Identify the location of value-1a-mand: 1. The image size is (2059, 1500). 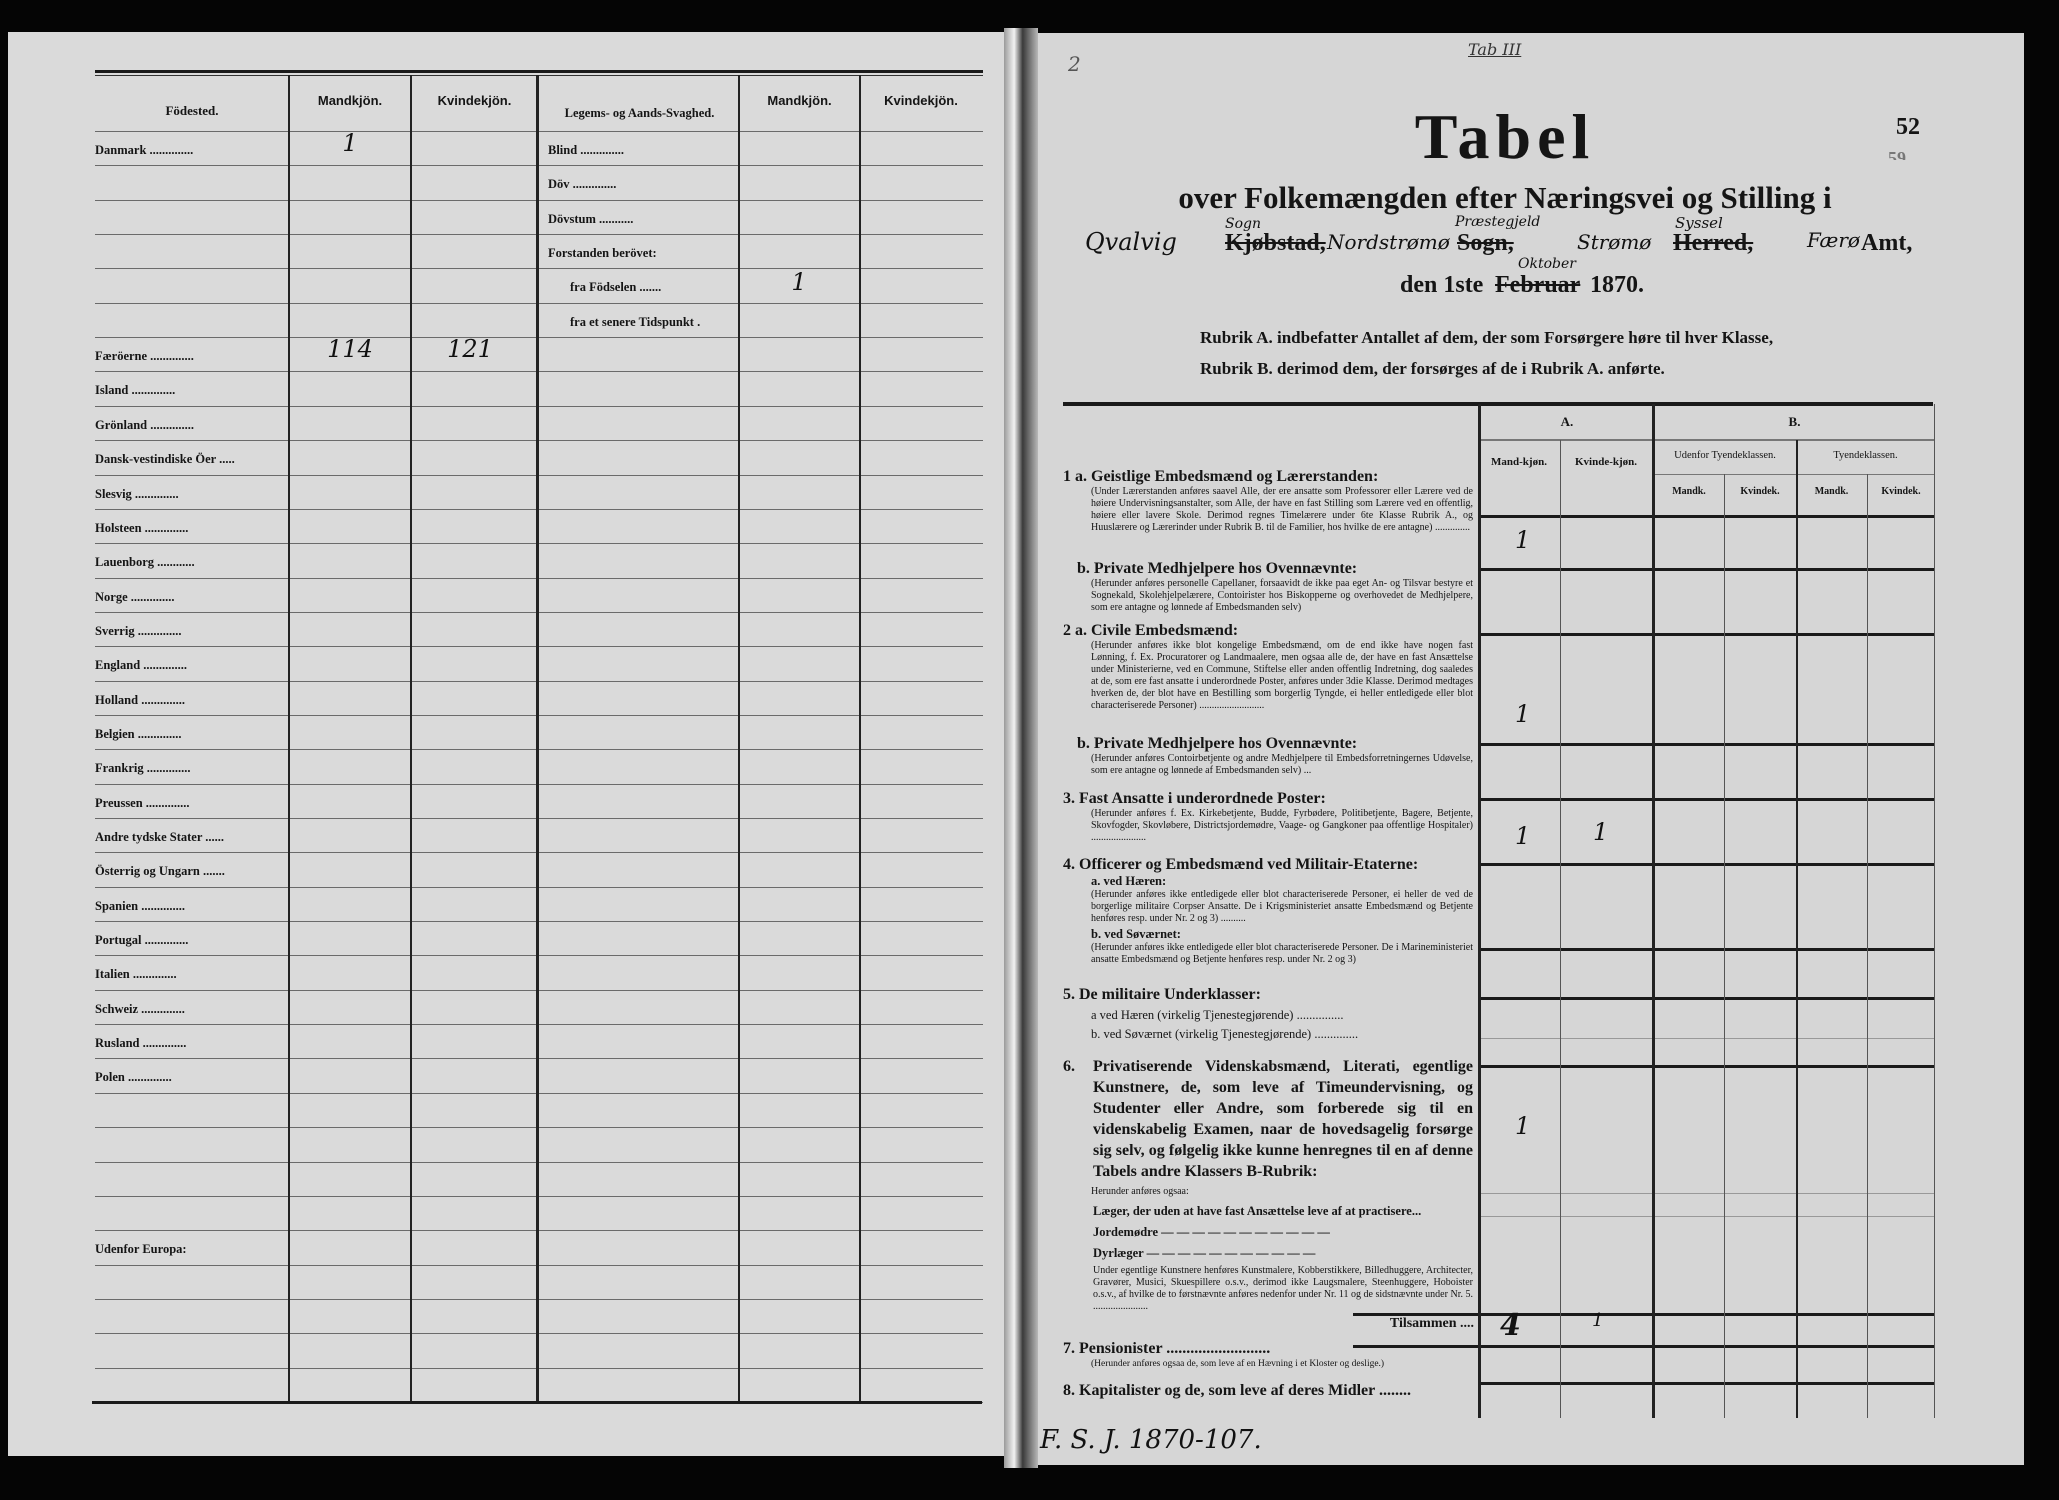
(1523, 540).